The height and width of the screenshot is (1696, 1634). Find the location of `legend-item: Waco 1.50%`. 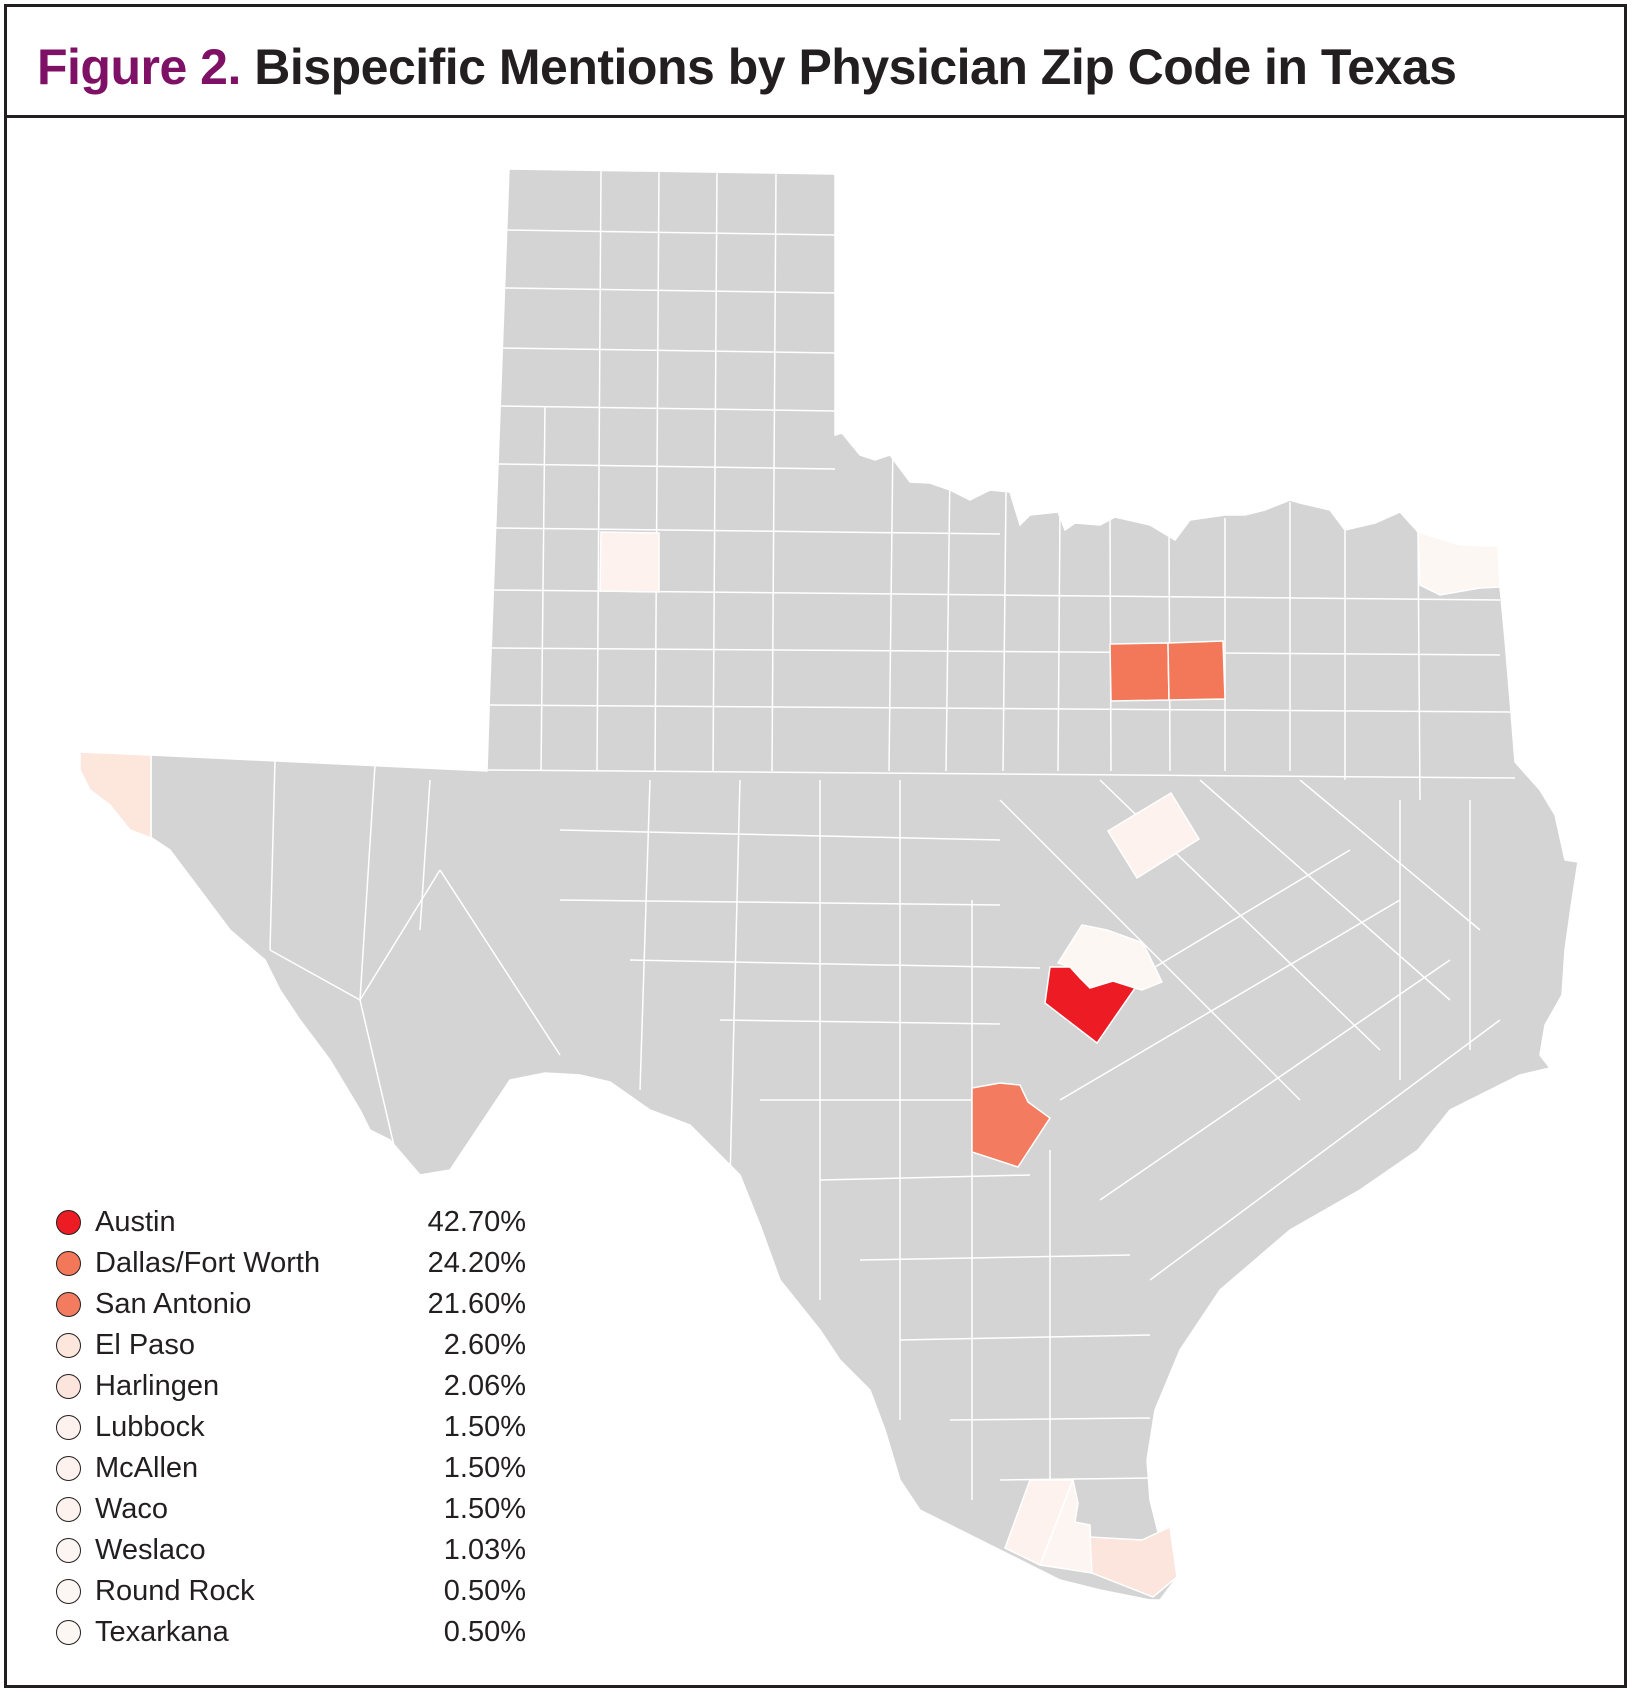

legend-item: Waco 1.50% is located at coordinates (291, 1509).